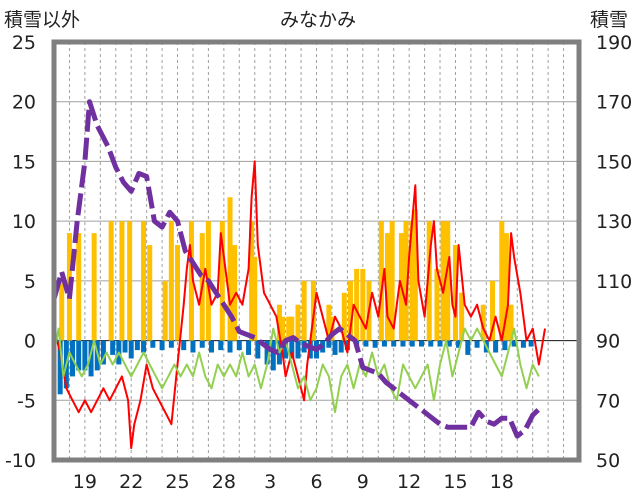  What do you see at coordinates (363, 482) in the screenshot?
I see `x-tick-label: 9` at bounding box center [363, 482].